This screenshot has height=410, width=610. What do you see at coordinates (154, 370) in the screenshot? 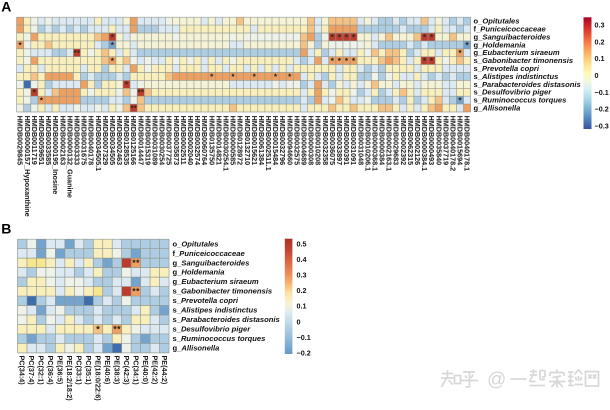
I see `svg-text: PE(42:2)` at bounding box center [154, 370].